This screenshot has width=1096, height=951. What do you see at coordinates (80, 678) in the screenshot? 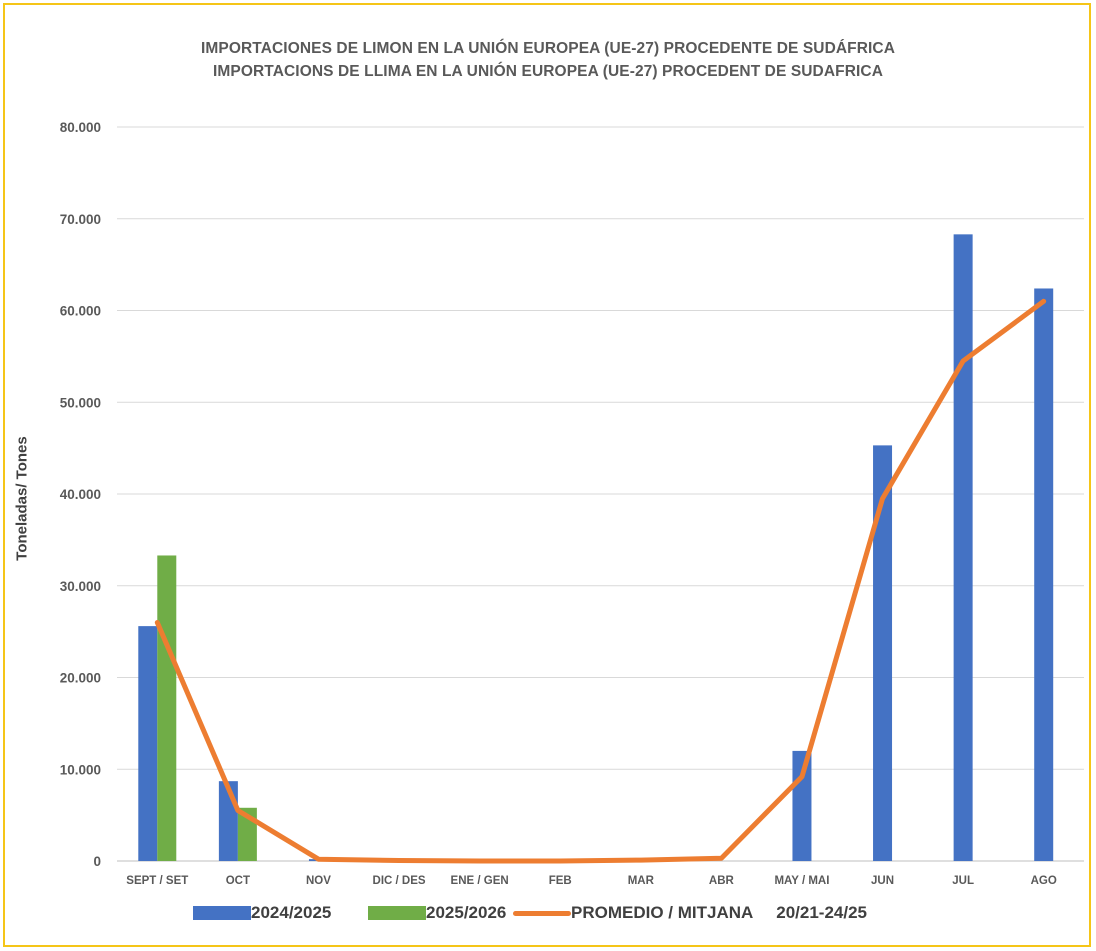
I see `y-tick-label-2: 20.000` at bounding box center [80, 678].